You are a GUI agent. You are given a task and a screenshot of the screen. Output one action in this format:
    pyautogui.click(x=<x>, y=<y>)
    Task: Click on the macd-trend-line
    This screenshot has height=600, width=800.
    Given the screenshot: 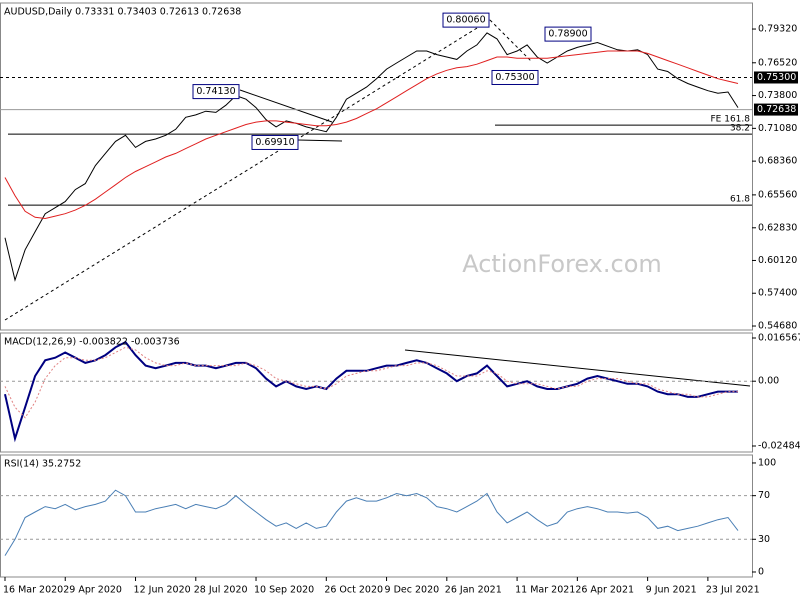 What is the action you would take?
    pyautogui.click(x=577, y=368)
    